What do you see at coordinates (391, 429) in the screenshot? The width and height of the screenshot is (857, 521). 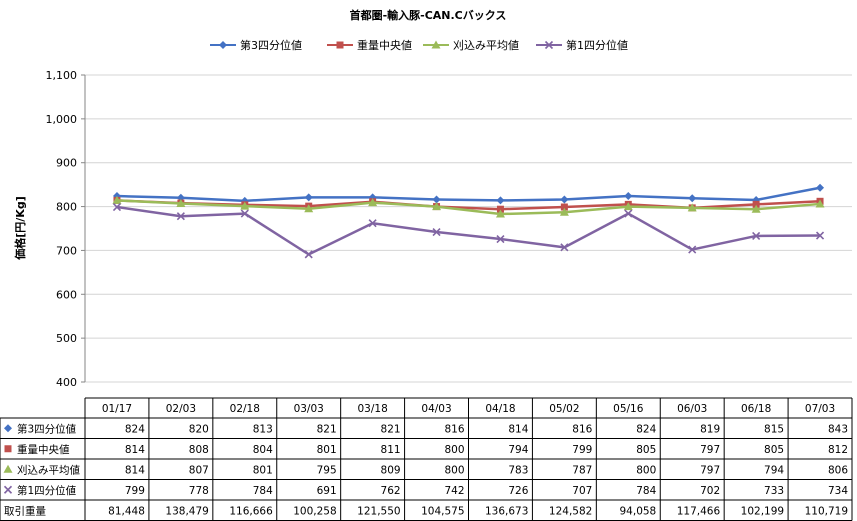 I see `table-cell: 821` at bounding box center [391, 429].